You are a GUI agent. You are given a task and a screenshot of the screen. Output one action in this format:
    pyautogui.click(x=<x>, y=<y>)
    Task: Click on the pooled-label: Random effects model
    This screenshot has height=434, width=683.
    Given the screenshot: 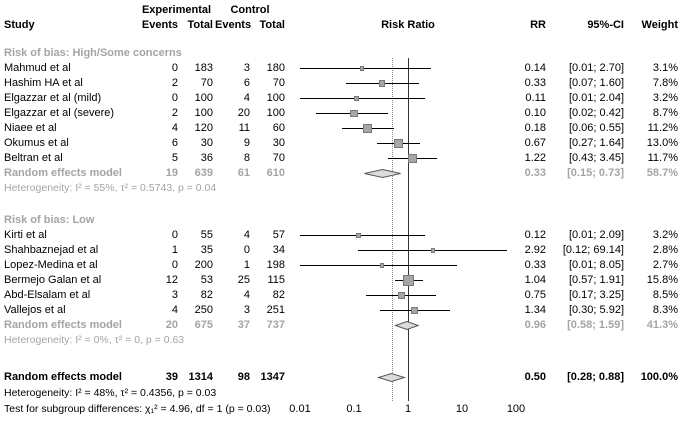 What is the action you would take?
    pyautogui.click(x=63, y=377)
    